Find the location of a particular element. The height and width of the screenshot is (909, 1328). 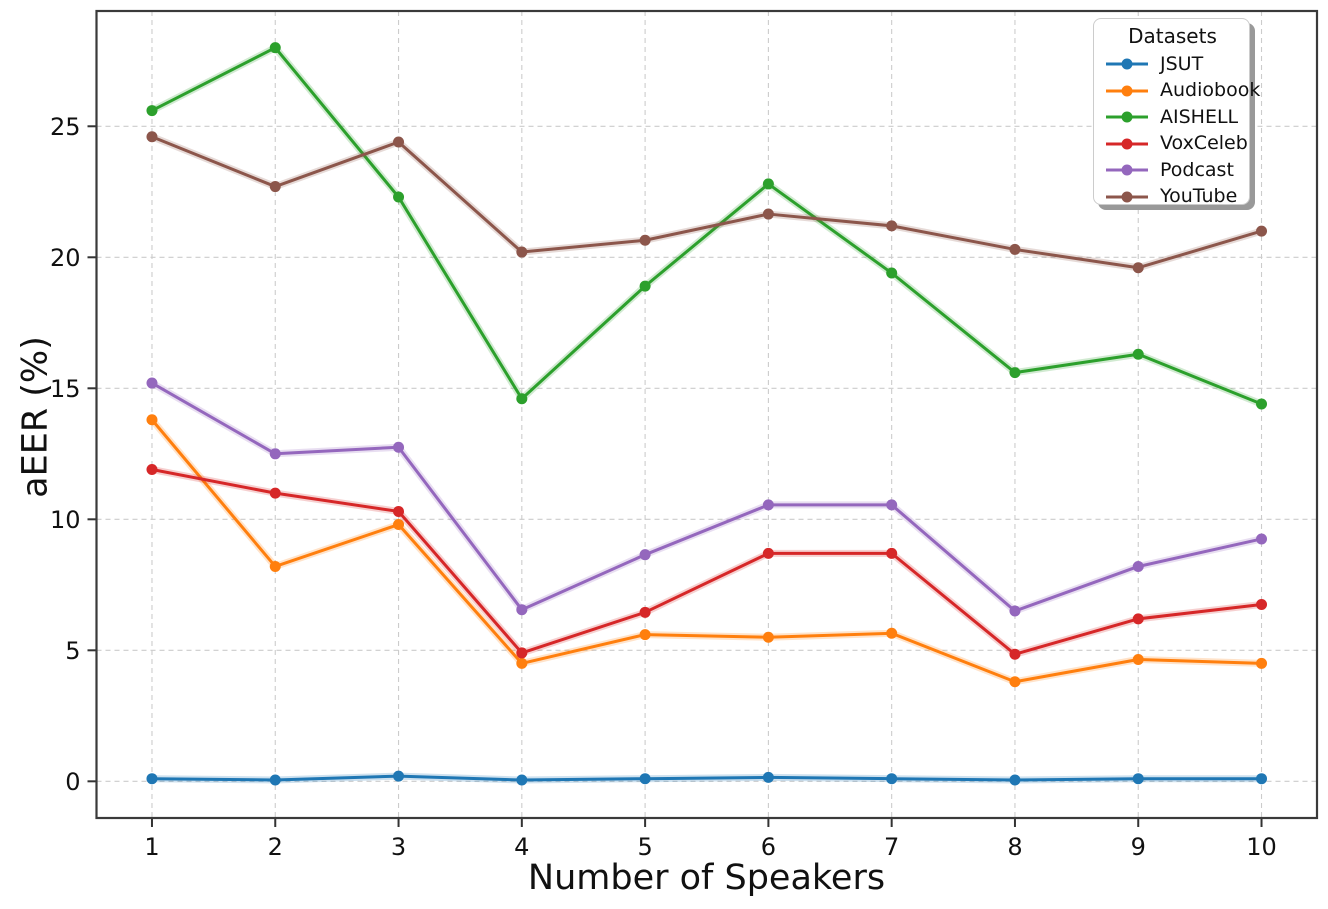

y-tick-label-10: 10 is located at coordinates (65, 520).